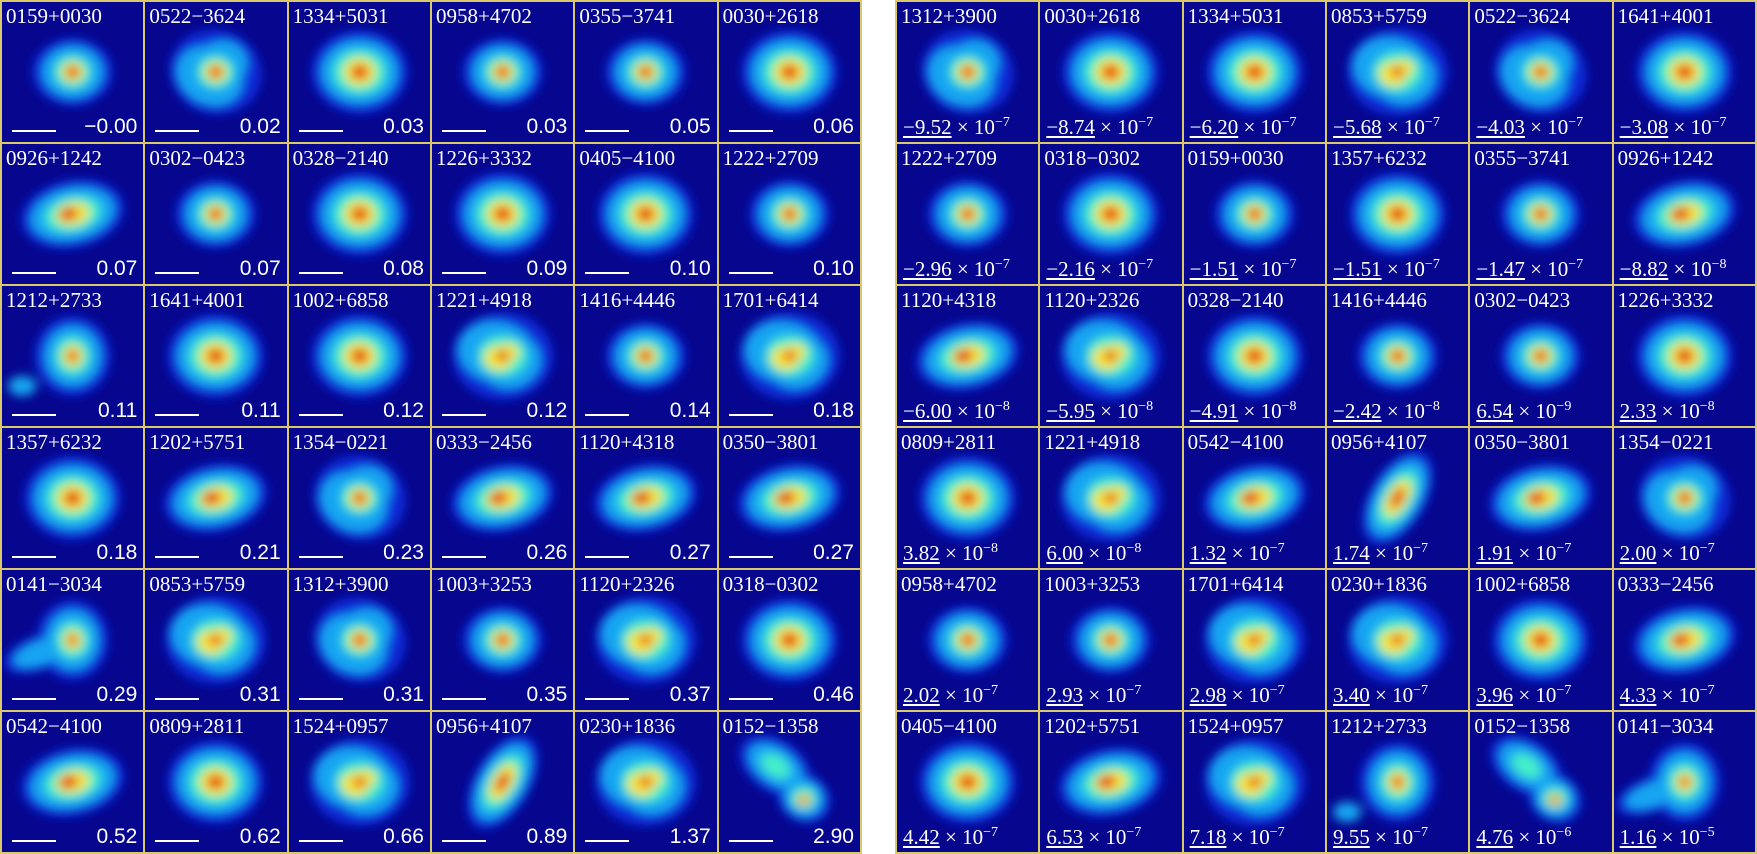 The height and width of the screenshot is (854, 1757). Describe the element at coordinates (1099, 125) in the screenshot. I see `sci-value-label: −8.74 × 10⁻⁷` at that location.